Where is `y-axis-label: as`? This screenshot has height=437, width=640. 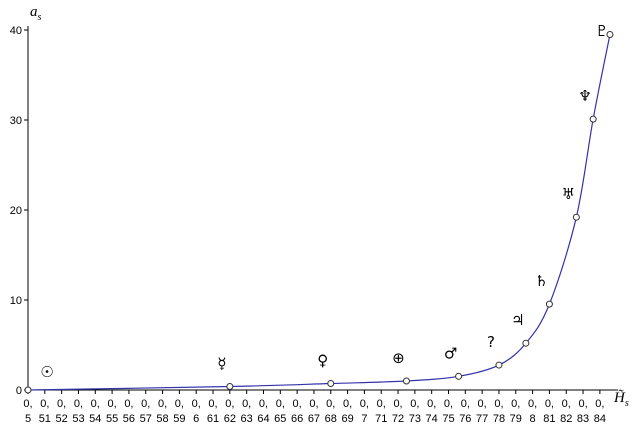 y-axis-label: as is located at coordinates (36, 13).